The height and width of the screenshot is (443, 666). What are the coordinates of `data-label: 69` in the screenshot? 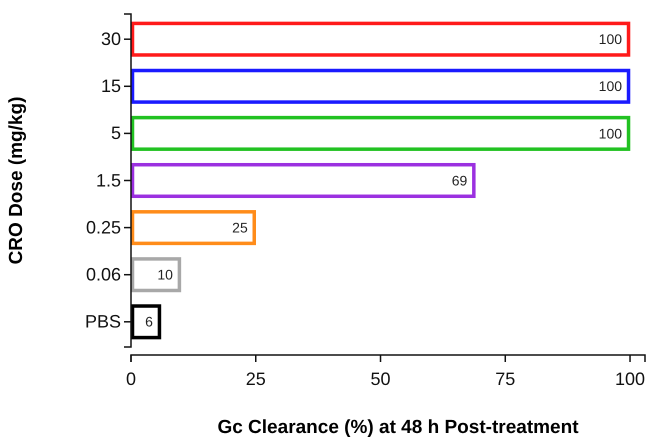 It's located at (460, 180).